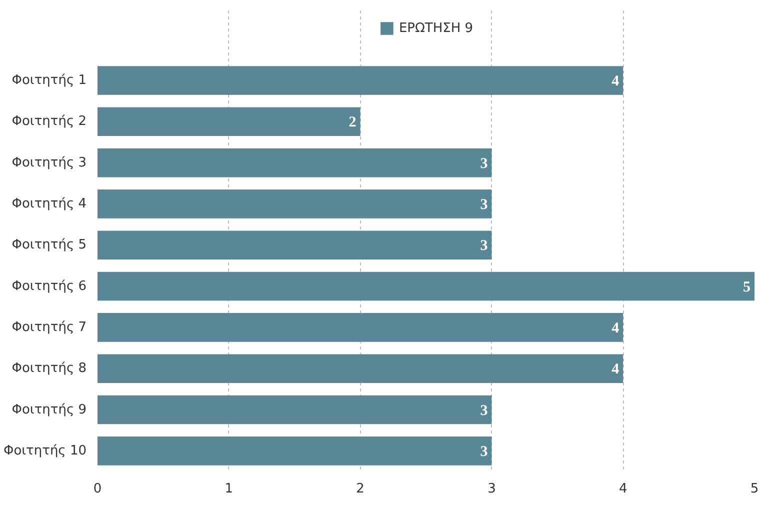  Describe the element at coordinates (623, 489) in the screenshot. I see `x-tick-label: 4` at that location.